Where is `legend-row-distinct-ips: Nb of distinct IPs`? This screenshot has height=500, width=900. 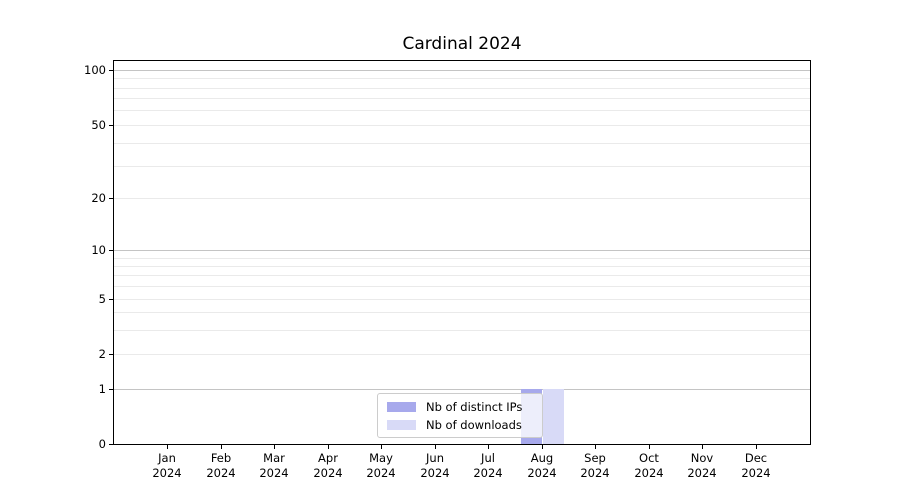
legend-row-distinct-ips: Nb of distinct IPs is located at coordinates (460, 407).